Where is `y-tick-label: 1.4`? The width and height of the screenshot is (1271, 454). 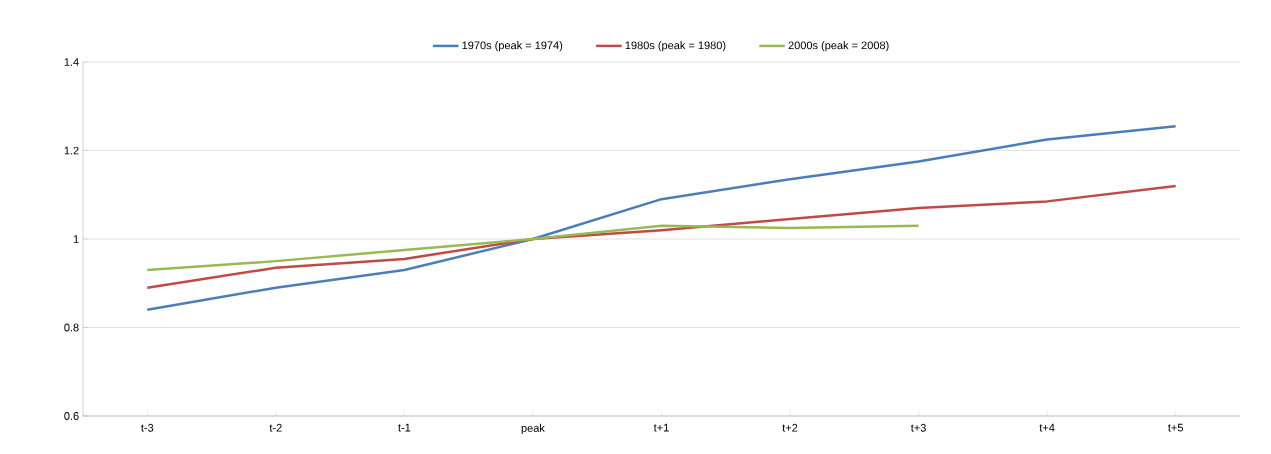 y-tick-label: 1.4 is located at coordinates (71, 62).